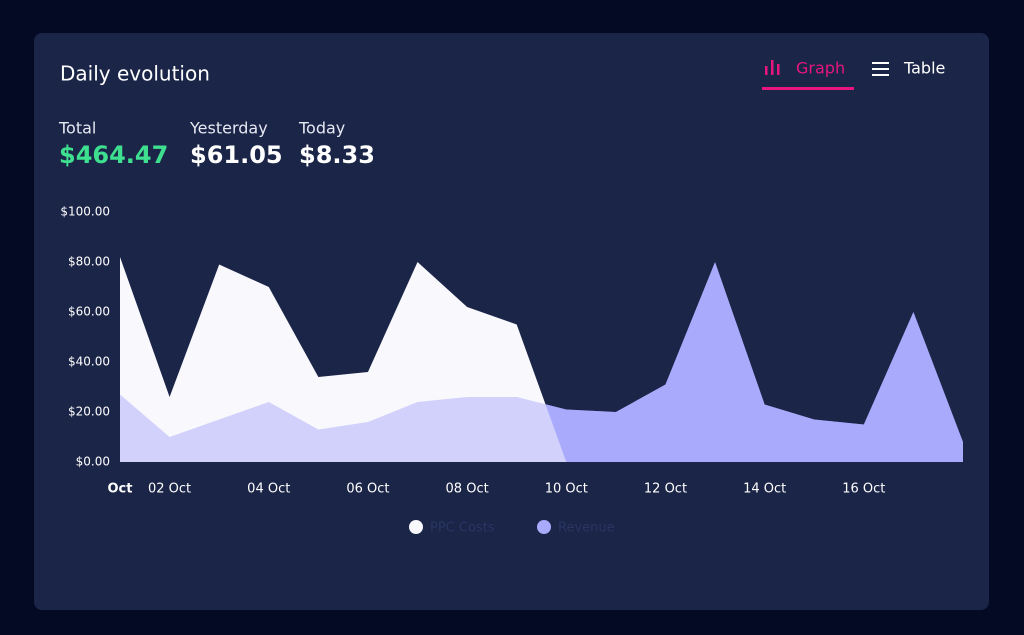 Image resolution: width=1024 pixels, height=635 pixels. Describe the element at coordinates (228, 128) in the screenshot. I see `stat-label: Yesterday` at that location.